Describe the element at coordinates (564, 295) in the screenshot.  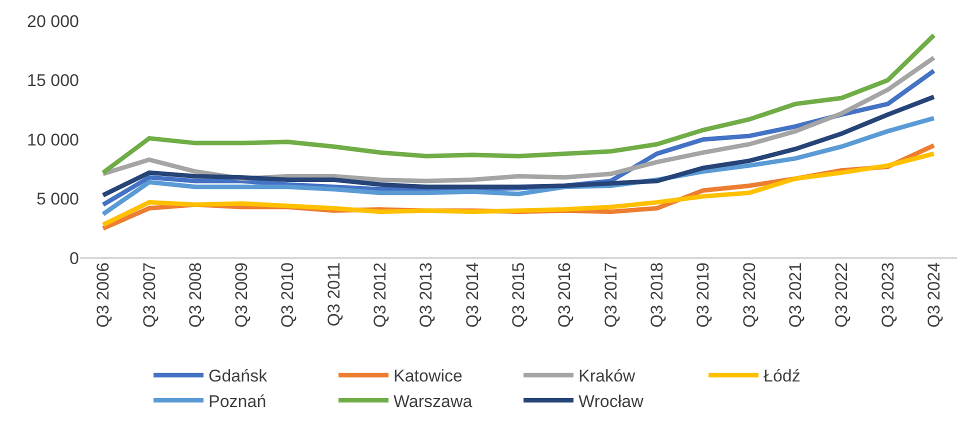
I see `x-tick-label: Q3 2016` at that location.